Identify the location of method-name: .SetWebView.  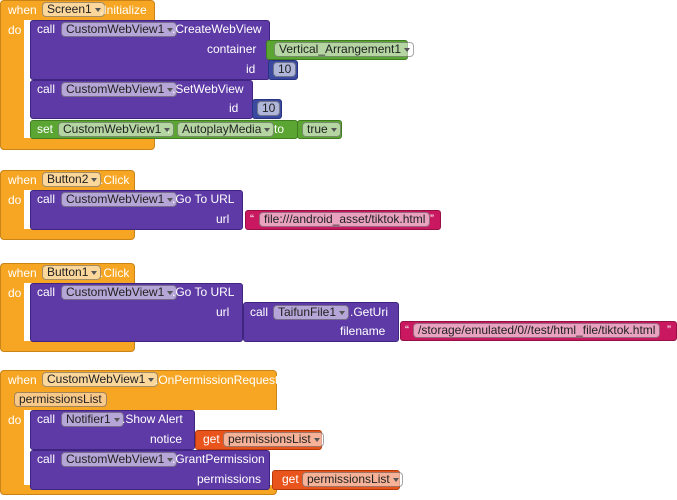
(208, 89).